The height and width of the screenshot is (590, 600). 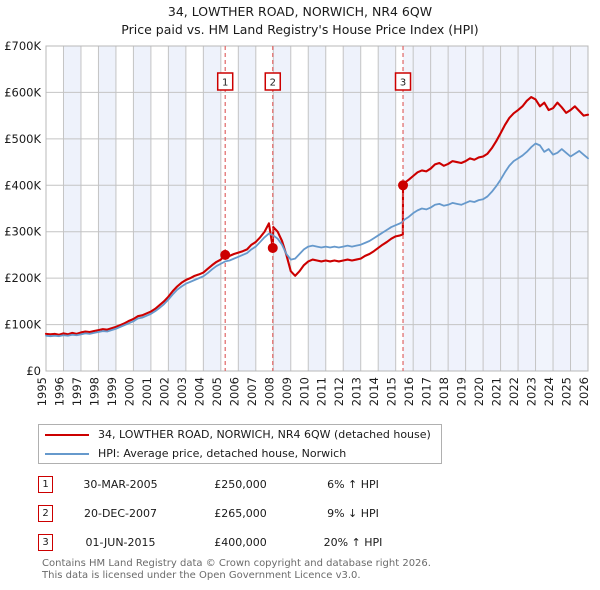 What do you see at coordinates (77, 391) in the screenshot?
I see `x-tick-label: 1997` at bounding box center [77, 391].